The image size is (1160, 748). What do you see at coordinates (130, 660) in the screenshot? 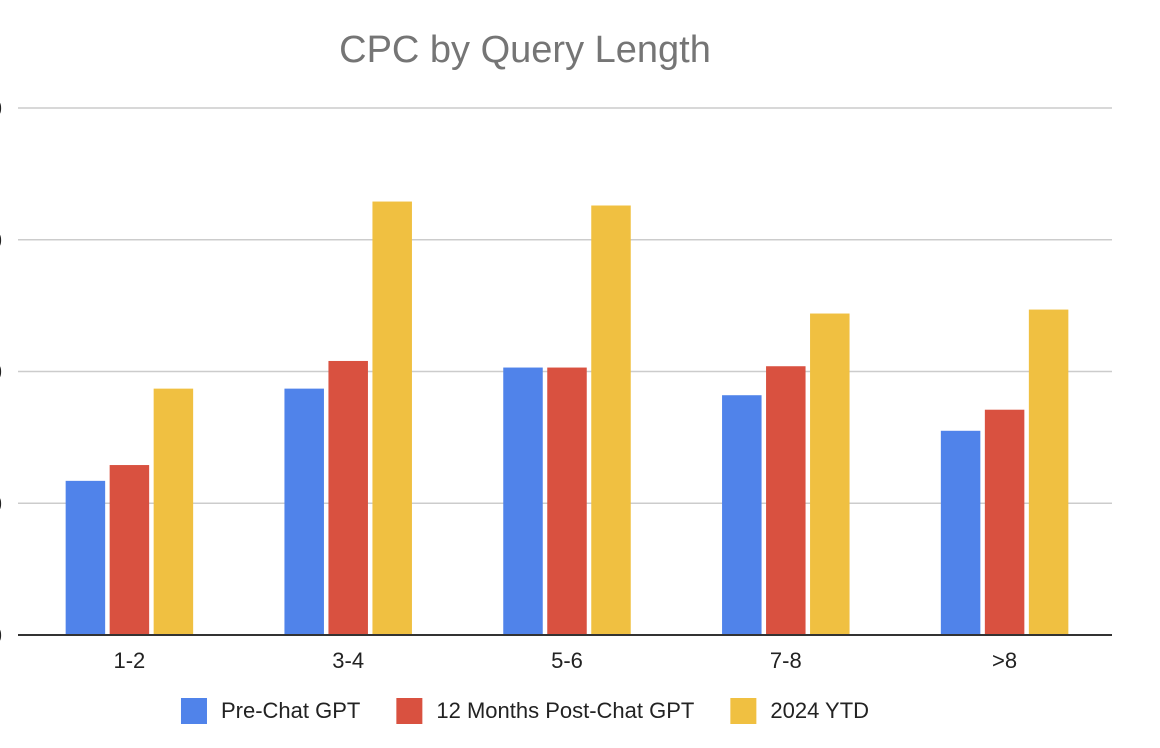
I see `x-tick-label: 1-2` at bounding box center [130, 660].